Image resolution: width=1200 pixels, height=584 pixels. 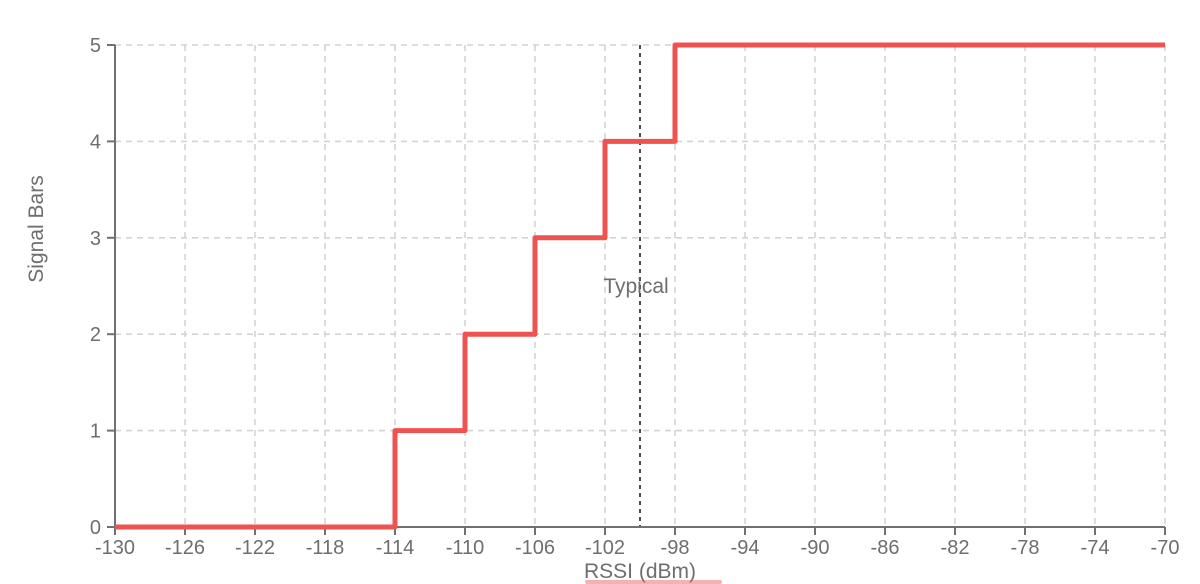 What do you see at coordinates (640, 571) in the screenshot?
I see `x-axis-title: RSSI (dBm)` at bounding box center [640, 571].